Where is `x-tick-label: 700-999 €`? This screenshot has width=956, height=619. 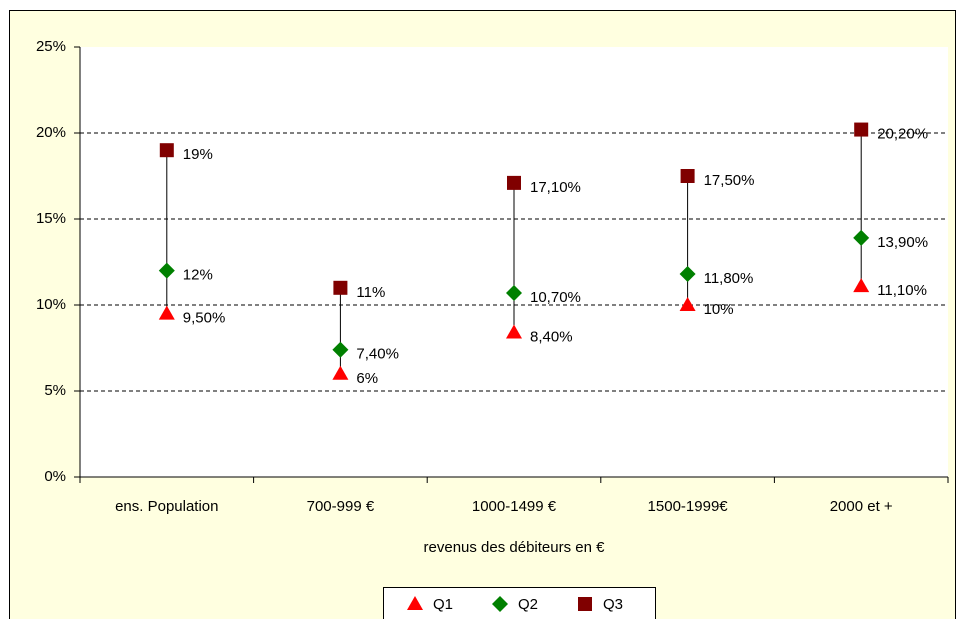 x-tick-label: 700-999 € is located at coordinates (341, 506).